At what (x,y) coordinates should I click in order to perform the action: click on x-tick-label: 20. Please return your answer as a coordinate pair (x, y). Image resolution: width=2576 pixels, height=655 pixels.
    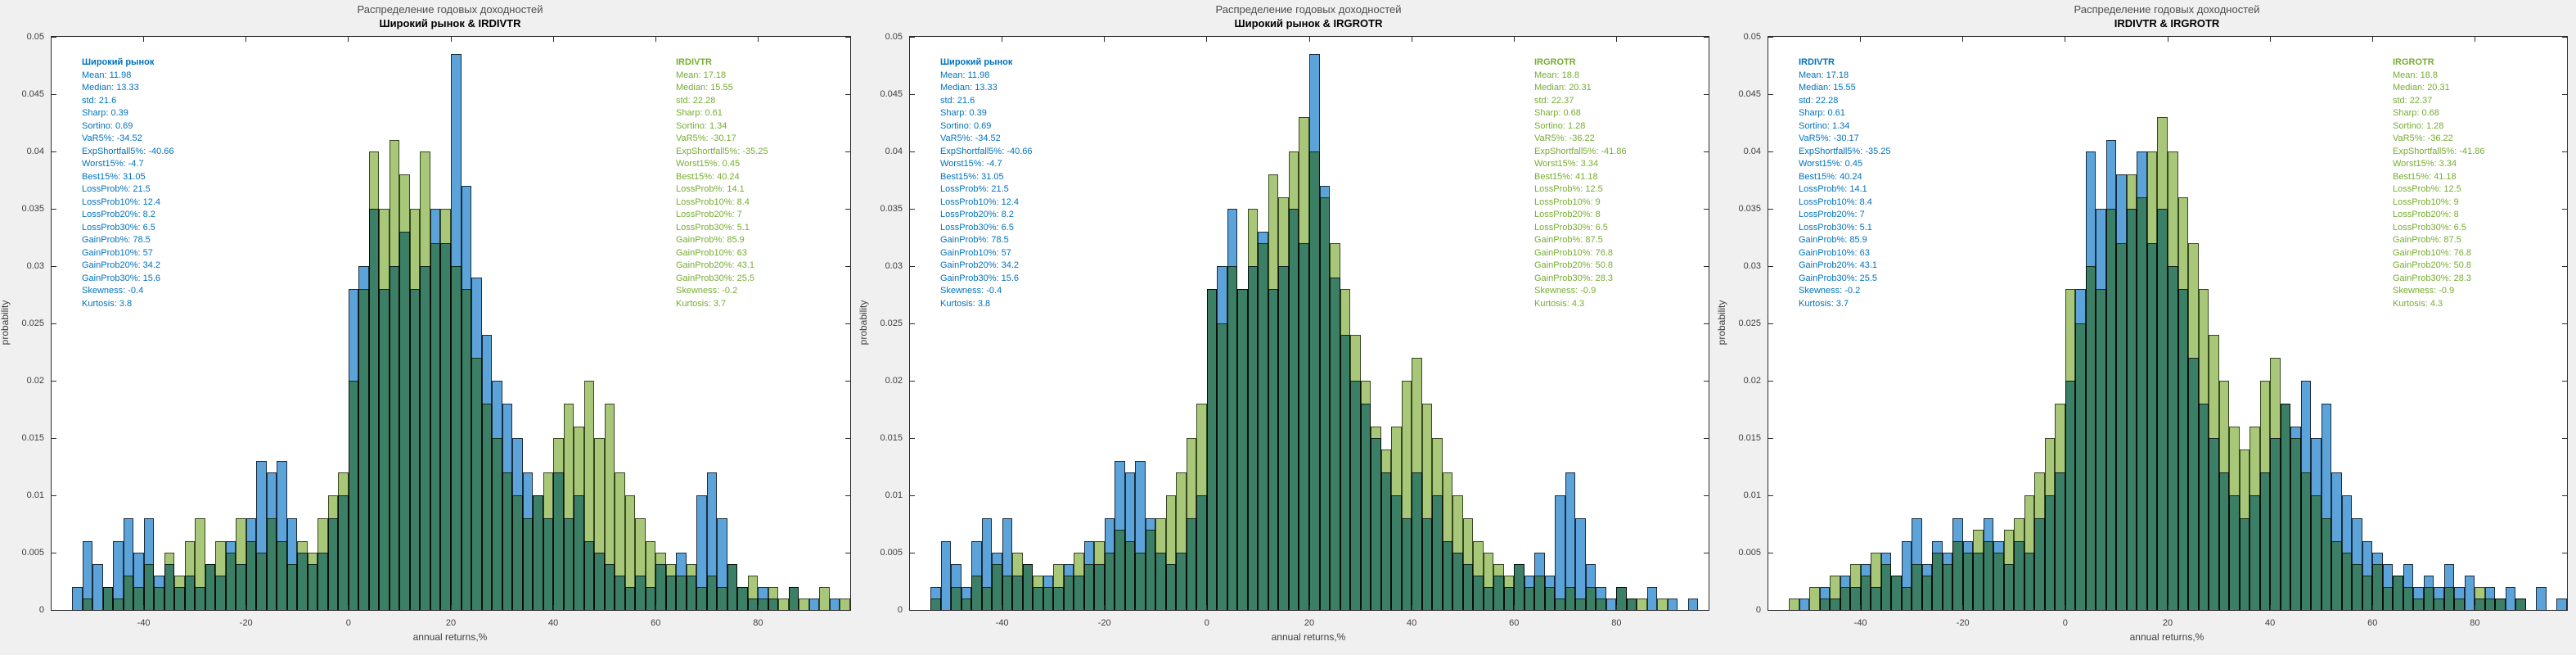
    Looking at the image, I should click on (1309, 623).